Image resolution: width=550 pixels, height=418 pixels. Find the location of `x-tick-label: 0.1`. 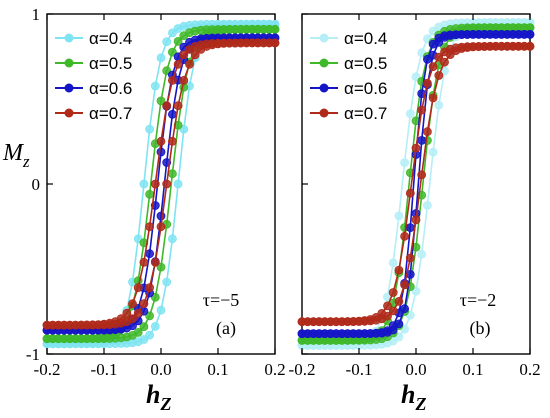

x-tick-label: 0.1 is located at coordinates (217, 369).